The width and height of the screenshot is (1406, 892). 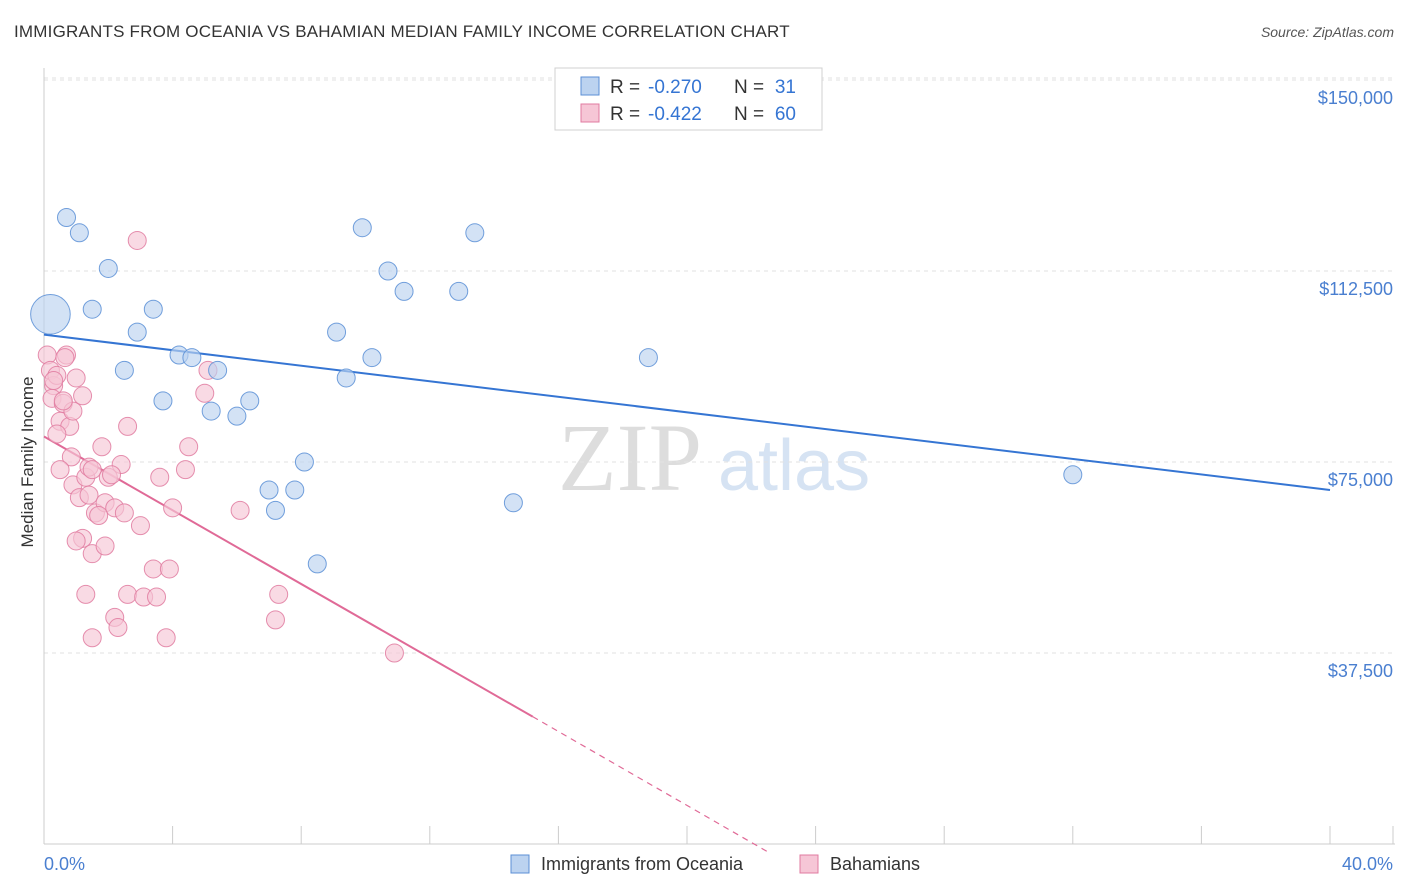 I want to click on legend-bottom-label-oceania: Immigrants from Oceania, so click(x=642, y=864).